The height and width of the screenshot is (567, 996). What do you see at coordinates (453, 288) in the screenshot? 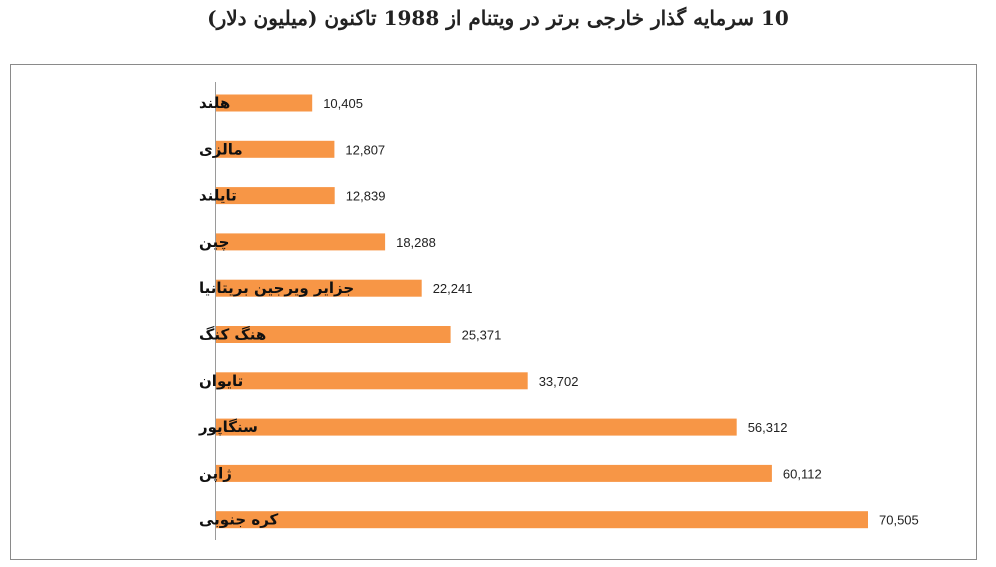
I see `data-label: 22,241` at bounding box center [453, 288].